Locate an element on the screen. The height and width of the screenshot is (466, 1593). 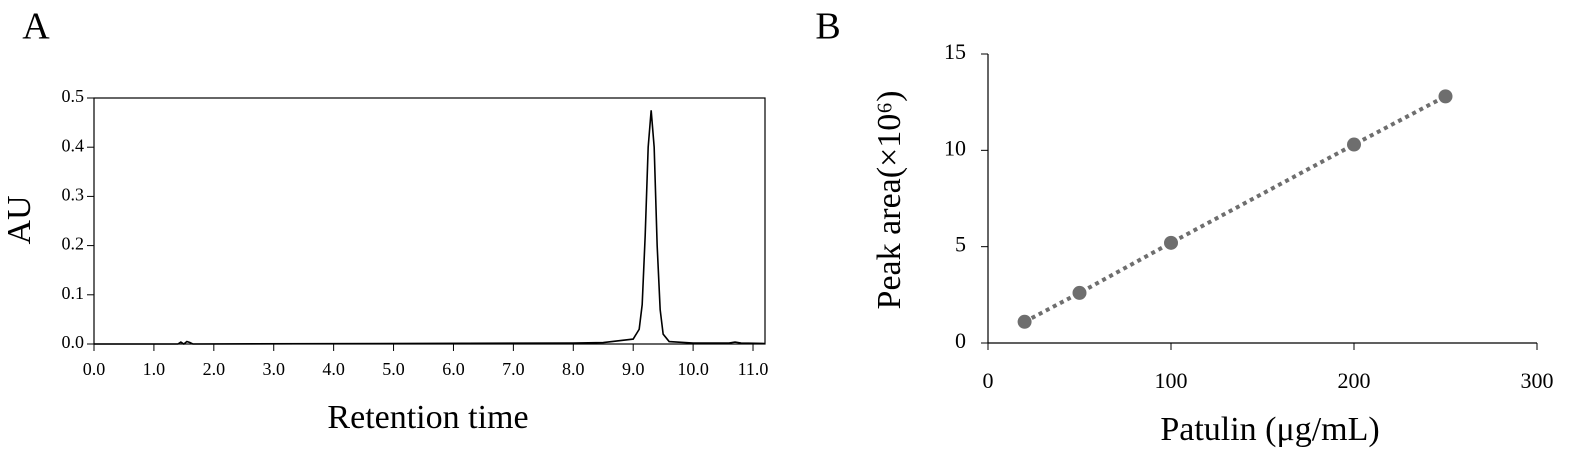
x-axis-label: Retention time is located at coordinates (427, 417).